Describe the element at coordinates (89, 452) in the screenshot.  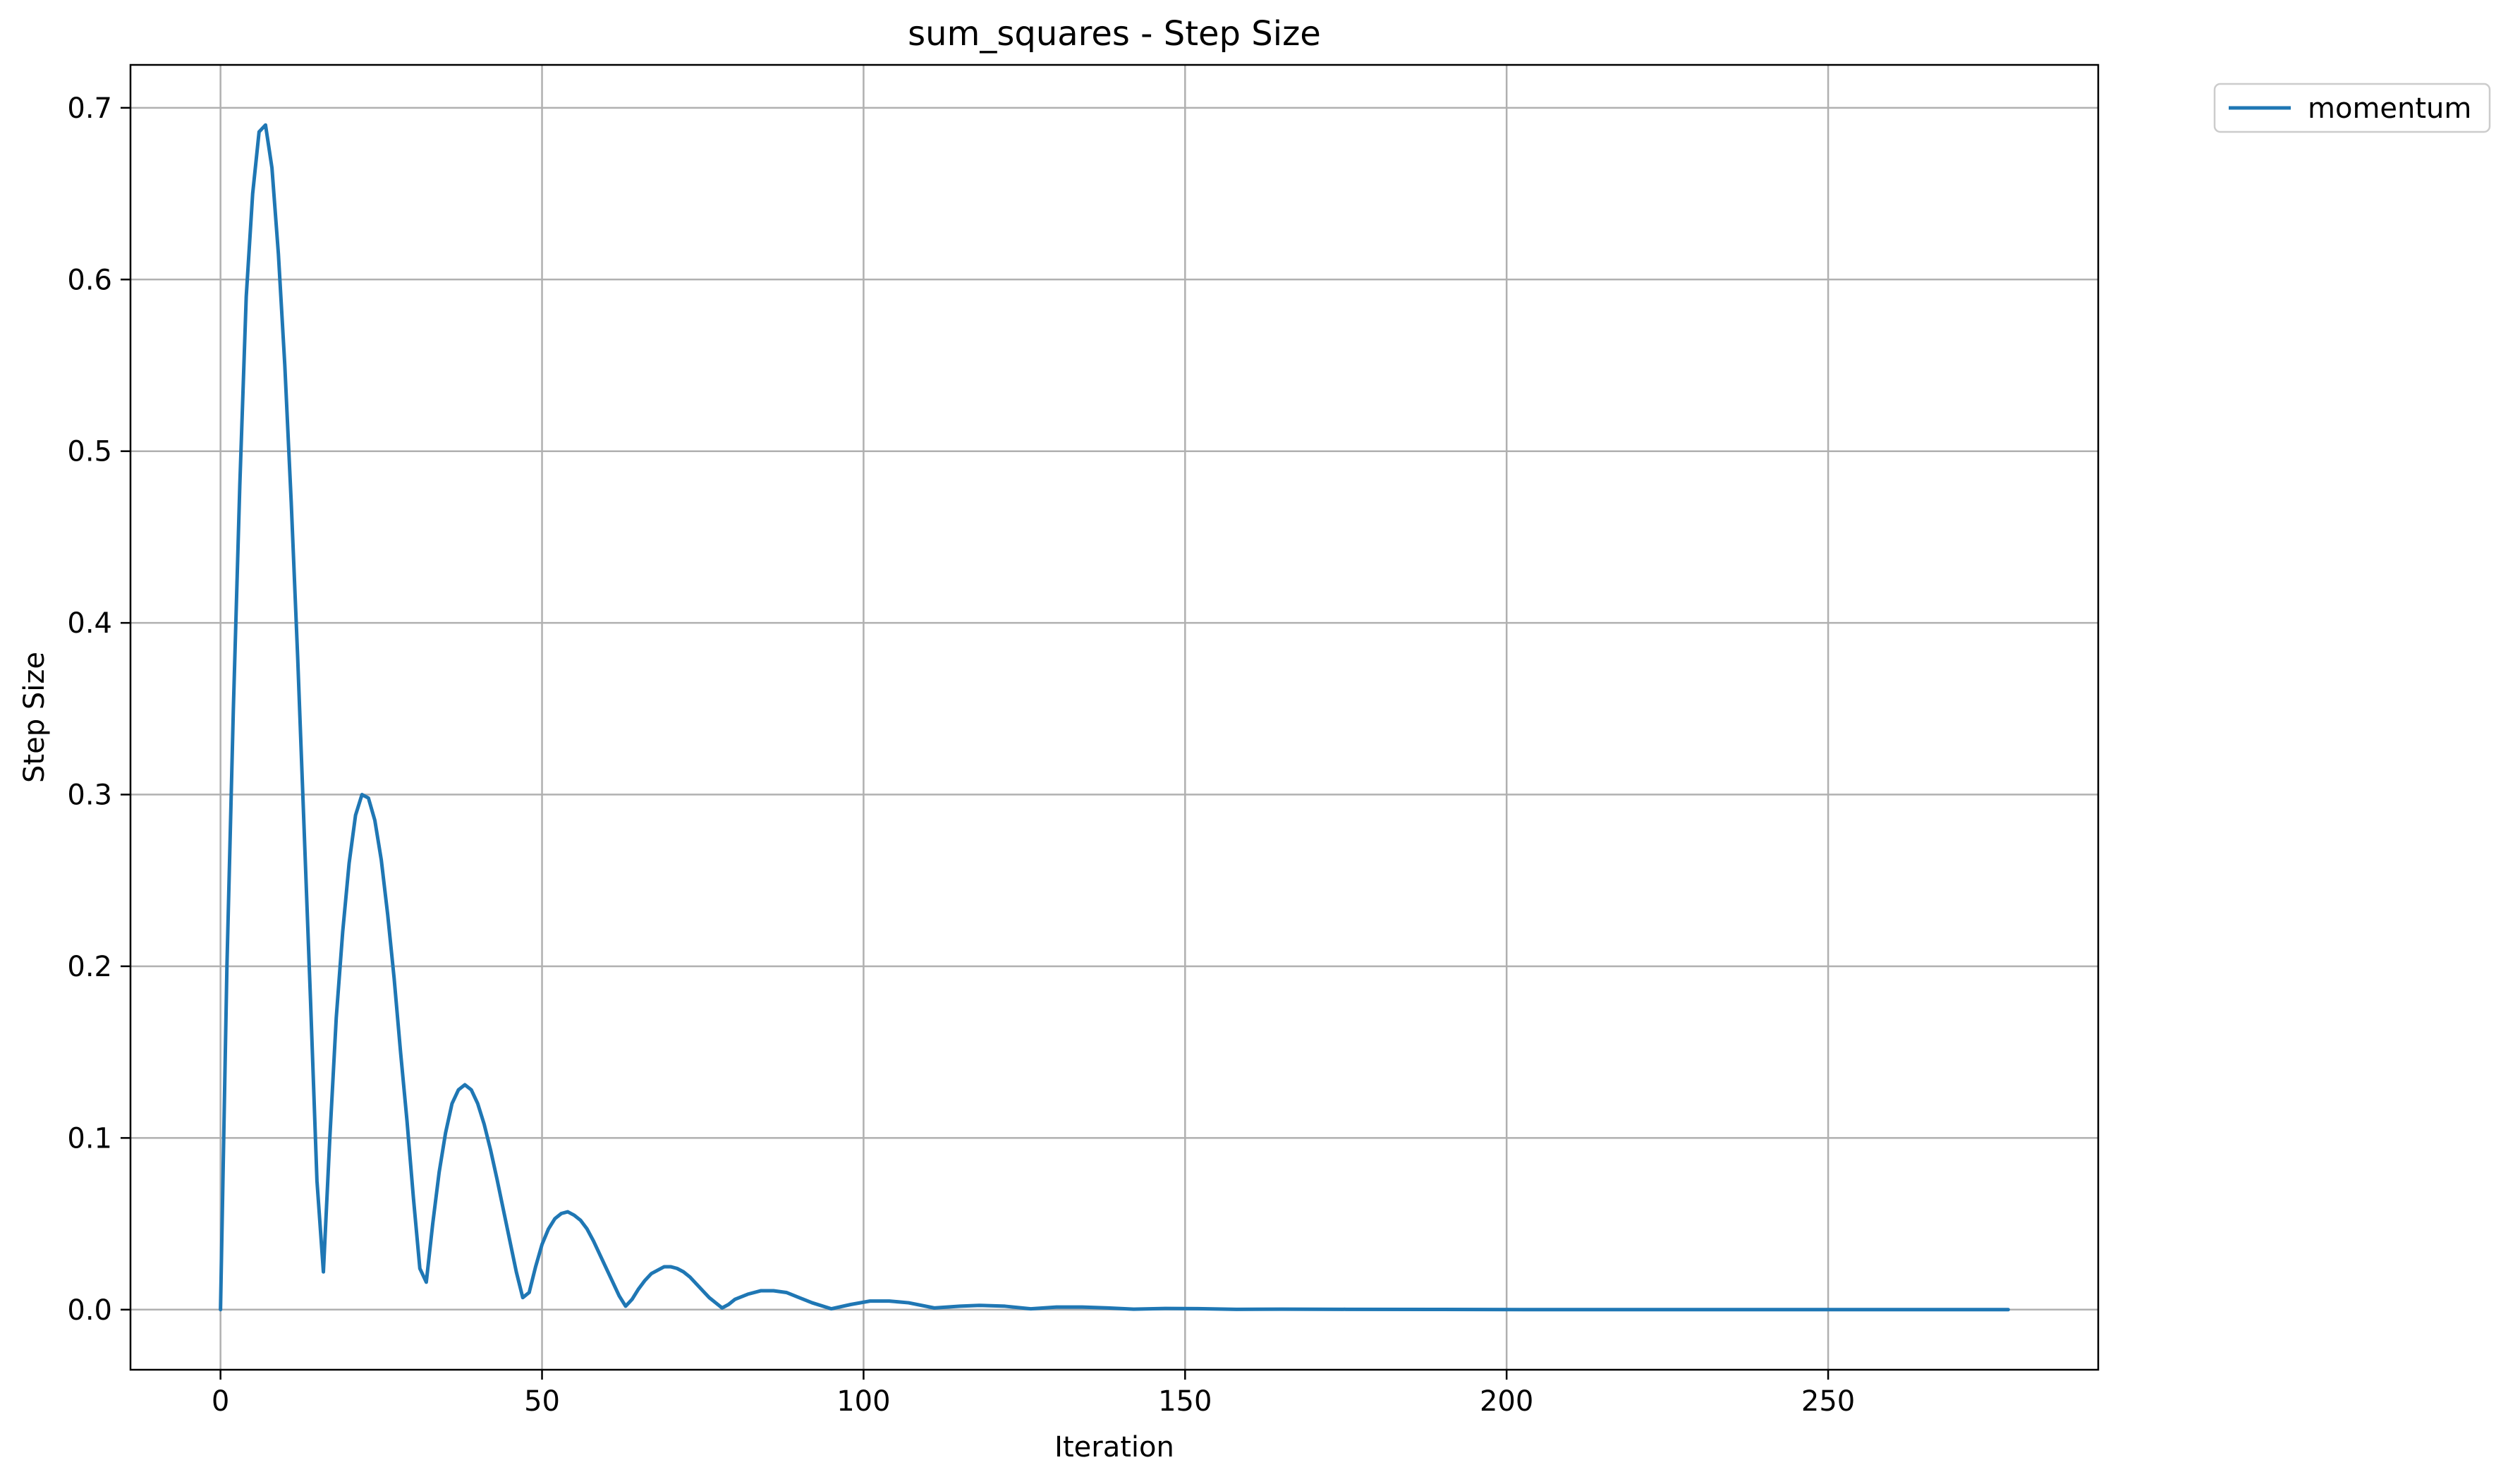
I see `y-tick-label: 0.5` at that location.